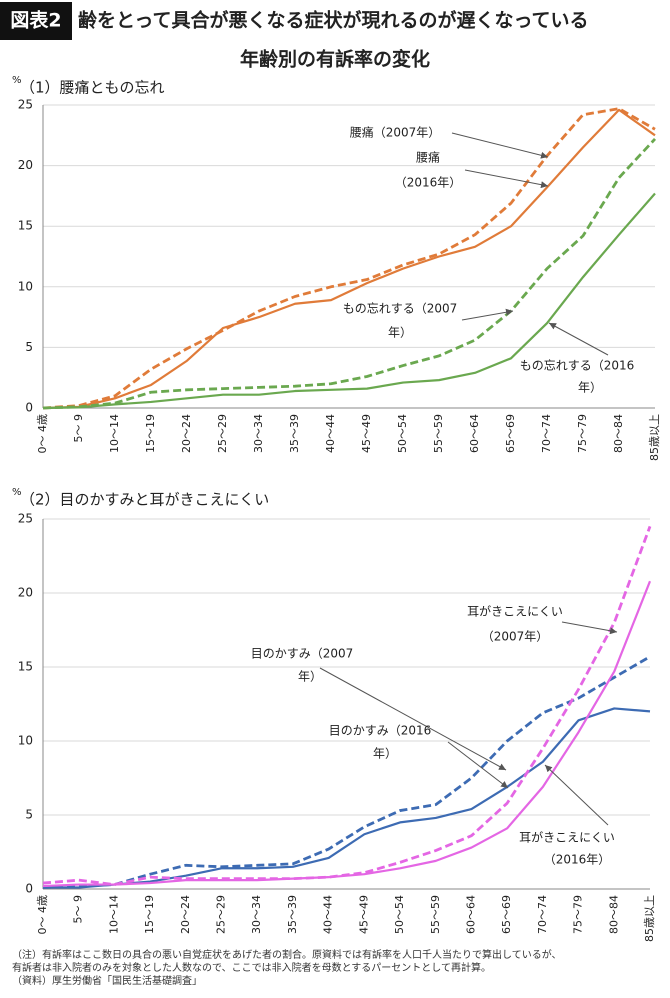 Image resolution: width=670 pixels, height=998 pixels. I want to click on chart-title: （2）目のかすみと耳がきこえにくい, so click(144, 500).